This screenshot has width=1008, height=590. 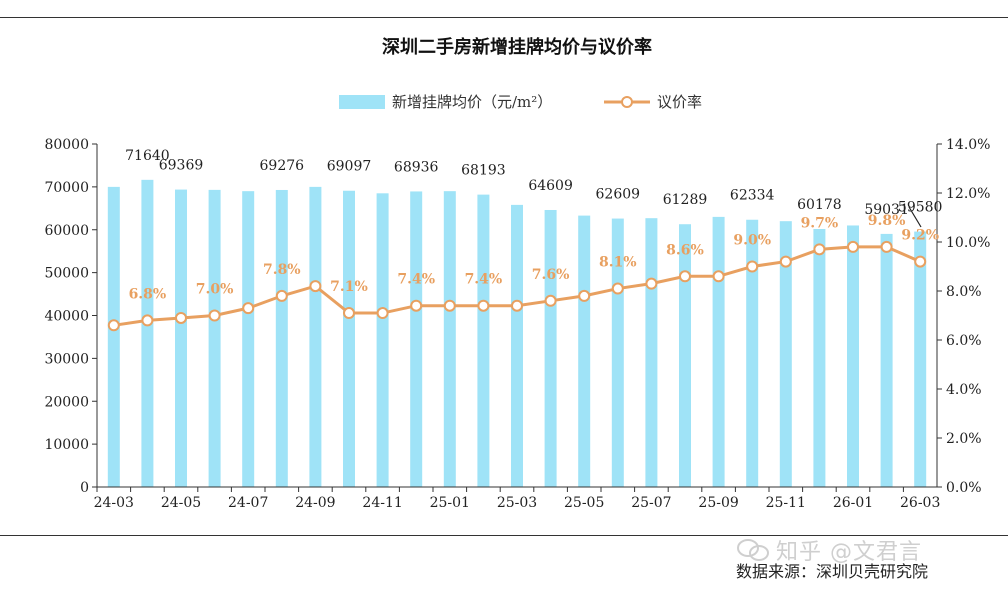 I want to click on y-left-tick-label: 50000, so click(x=66, y=274).